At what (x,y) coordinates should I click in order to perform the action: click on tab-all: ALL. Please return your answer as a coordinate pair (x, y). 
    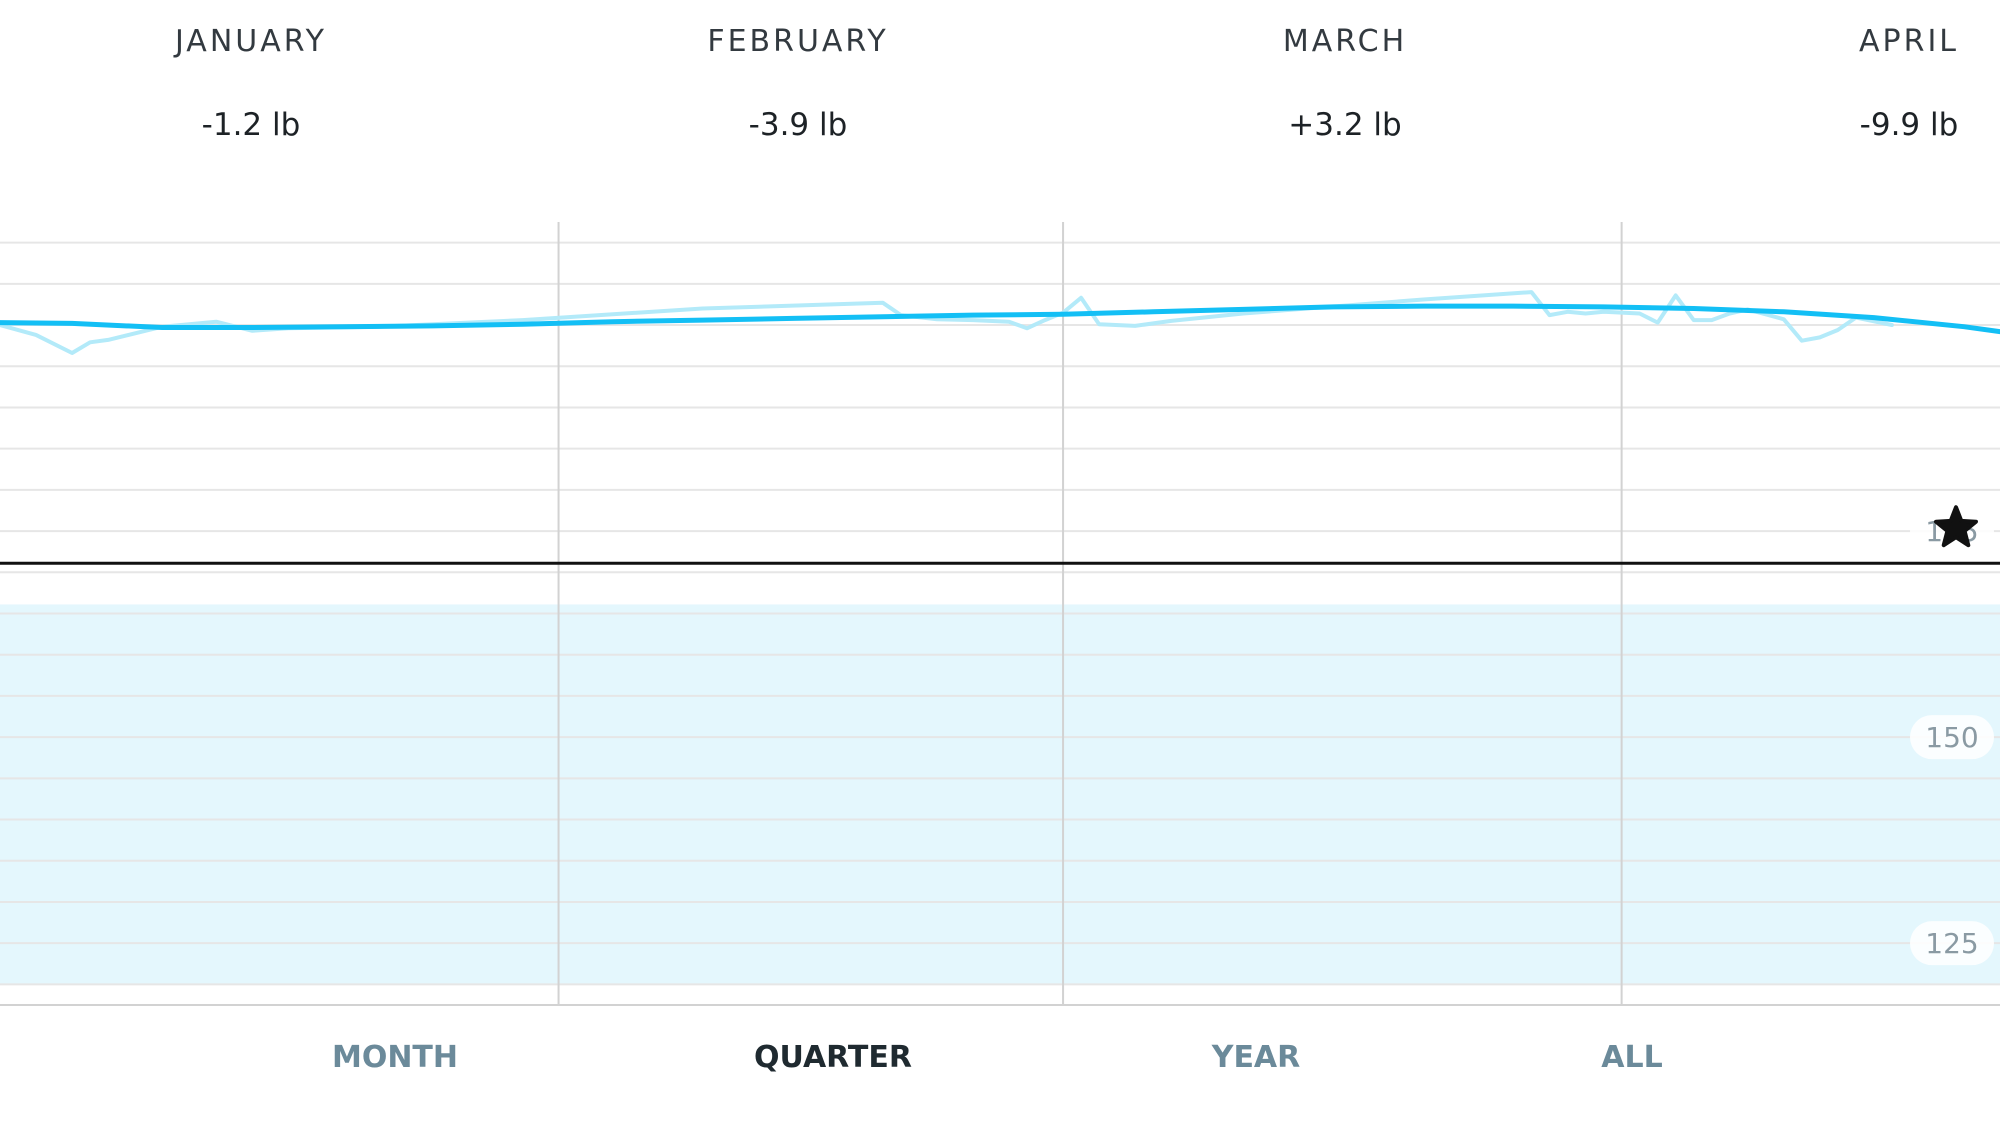
    Looking at the image, I should click on (1632, 1057).